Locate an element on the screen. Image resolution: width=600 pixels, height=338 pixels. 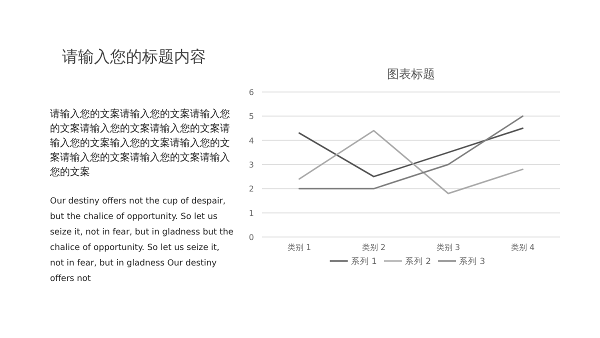
y-tick-label: 3 is located at coordinates (251, 165).